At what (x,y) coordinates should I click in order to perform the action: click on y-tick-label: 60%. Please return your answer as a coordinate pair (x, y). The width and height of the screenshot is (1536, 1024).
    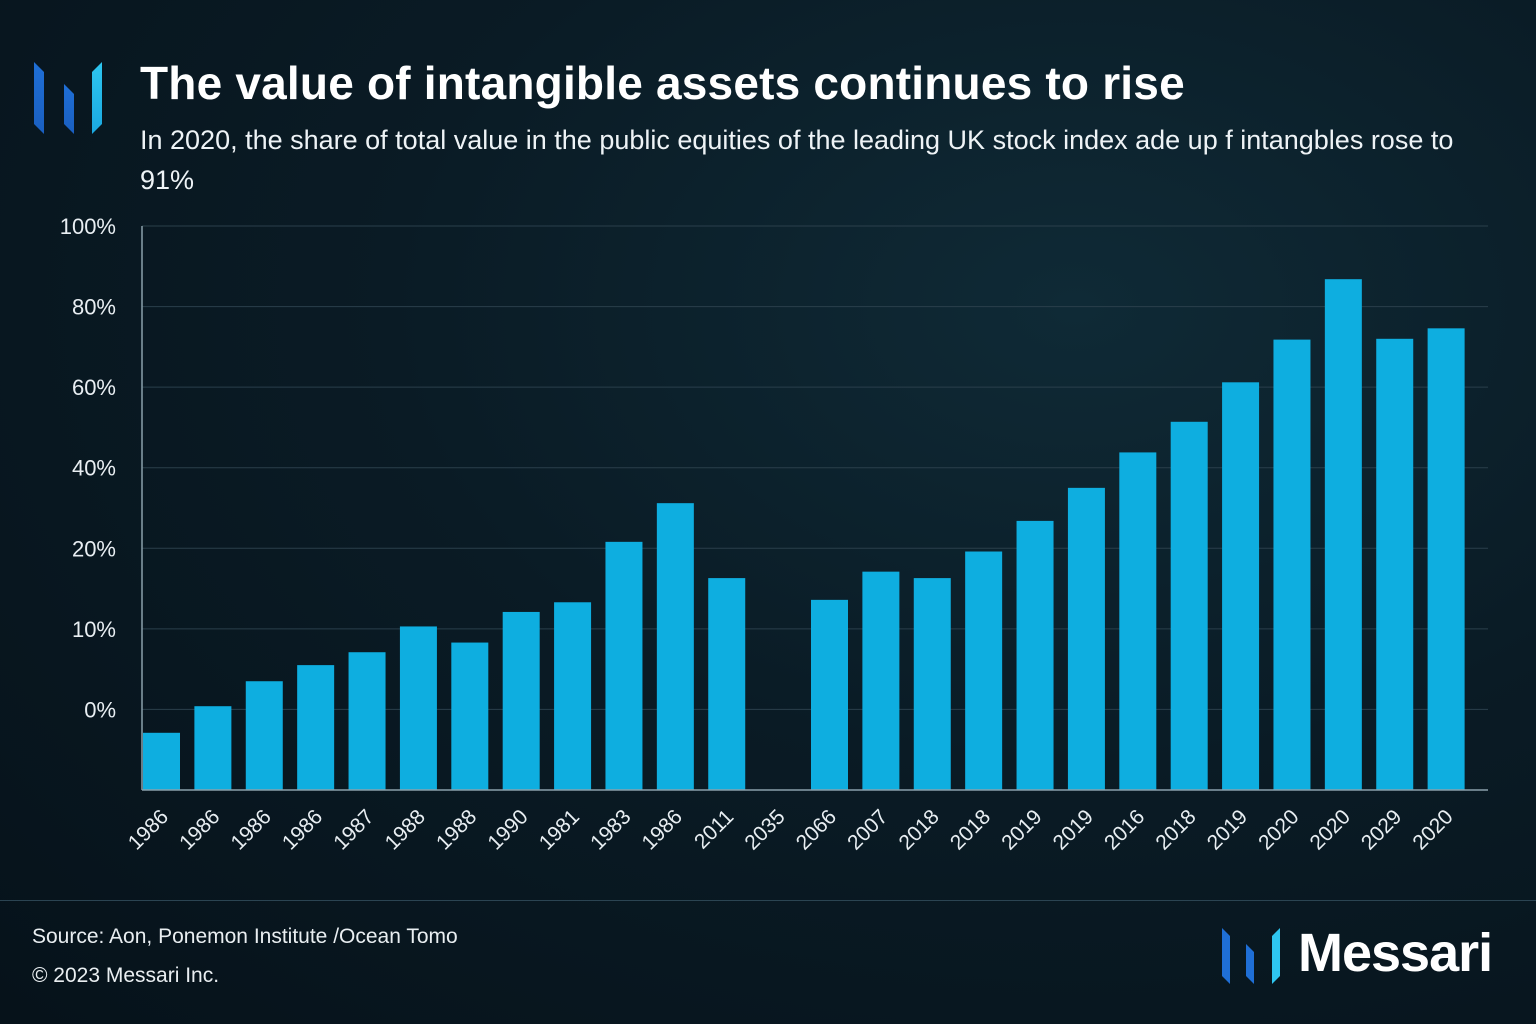
    Looking at the image, I should click on (94, 387).